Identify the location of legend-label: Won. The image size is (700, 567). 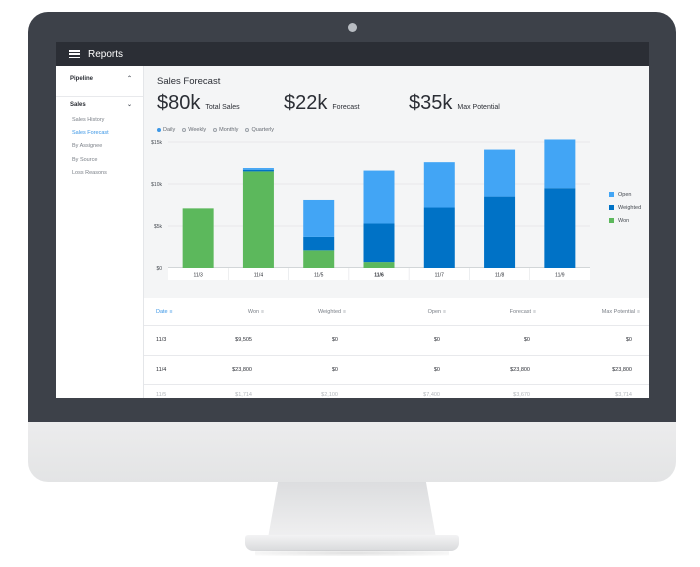
(624, 220).